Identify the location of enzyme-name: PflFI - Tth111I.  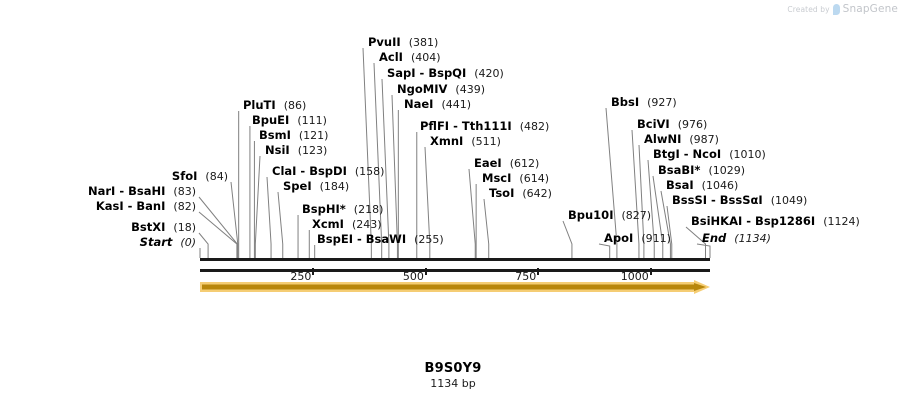
(466, 126).